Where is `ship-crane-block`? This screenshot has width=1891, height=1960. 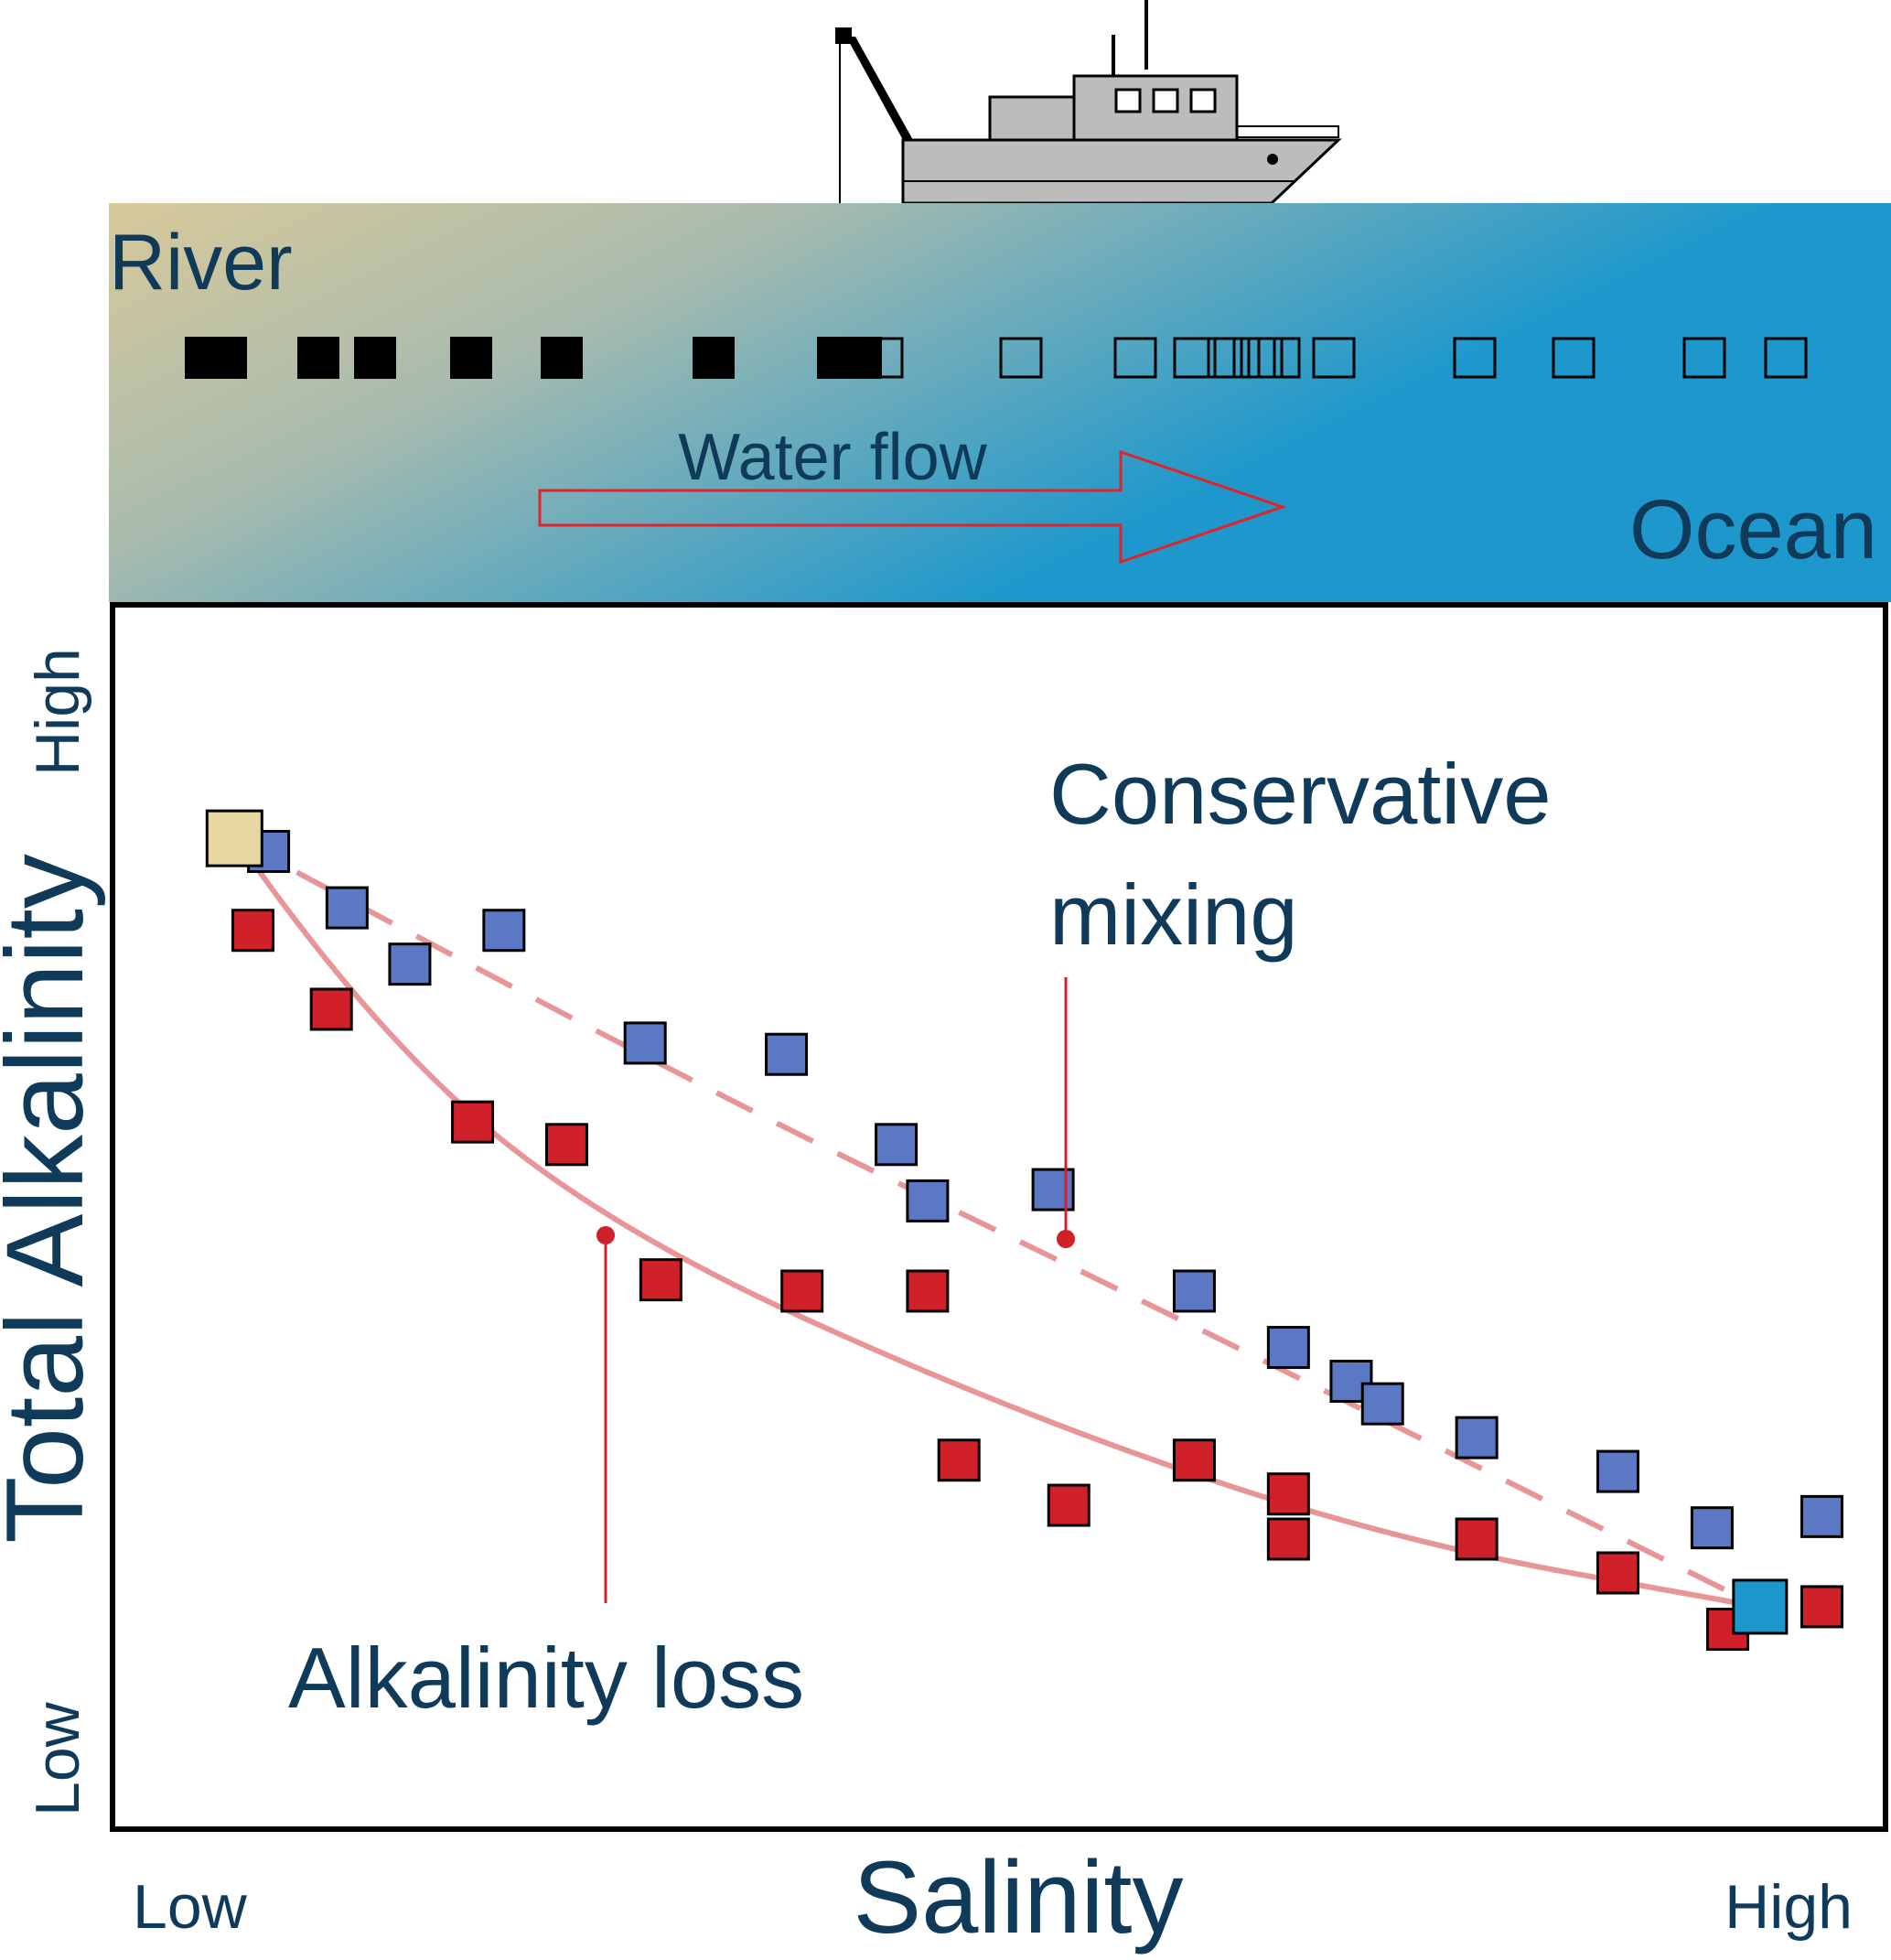 ship-crane-block is located at coordinates (843, 35).